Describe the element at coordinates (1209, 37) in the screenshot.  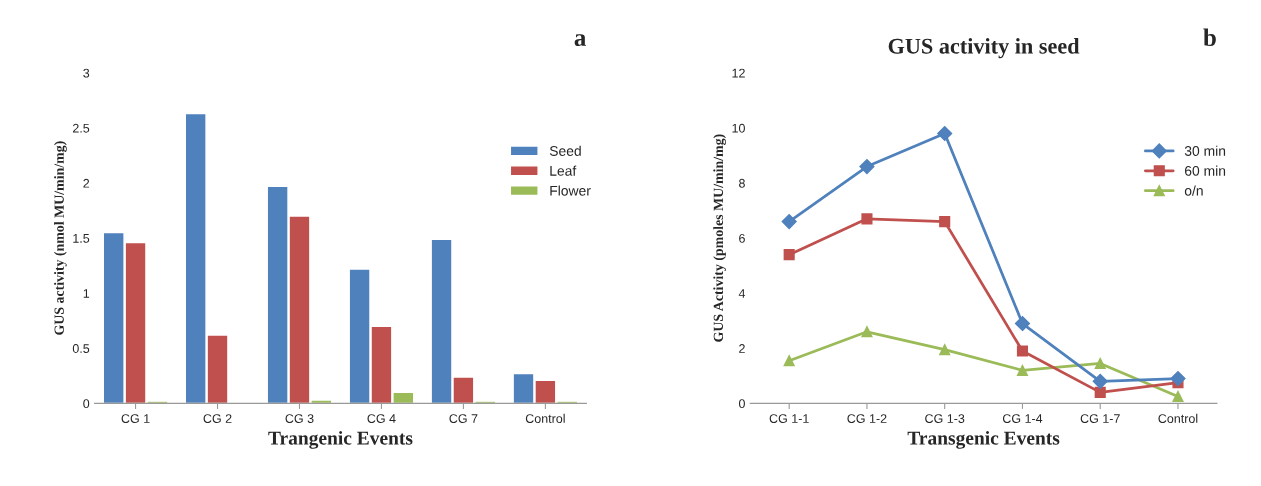
I see `text: b` at that location.